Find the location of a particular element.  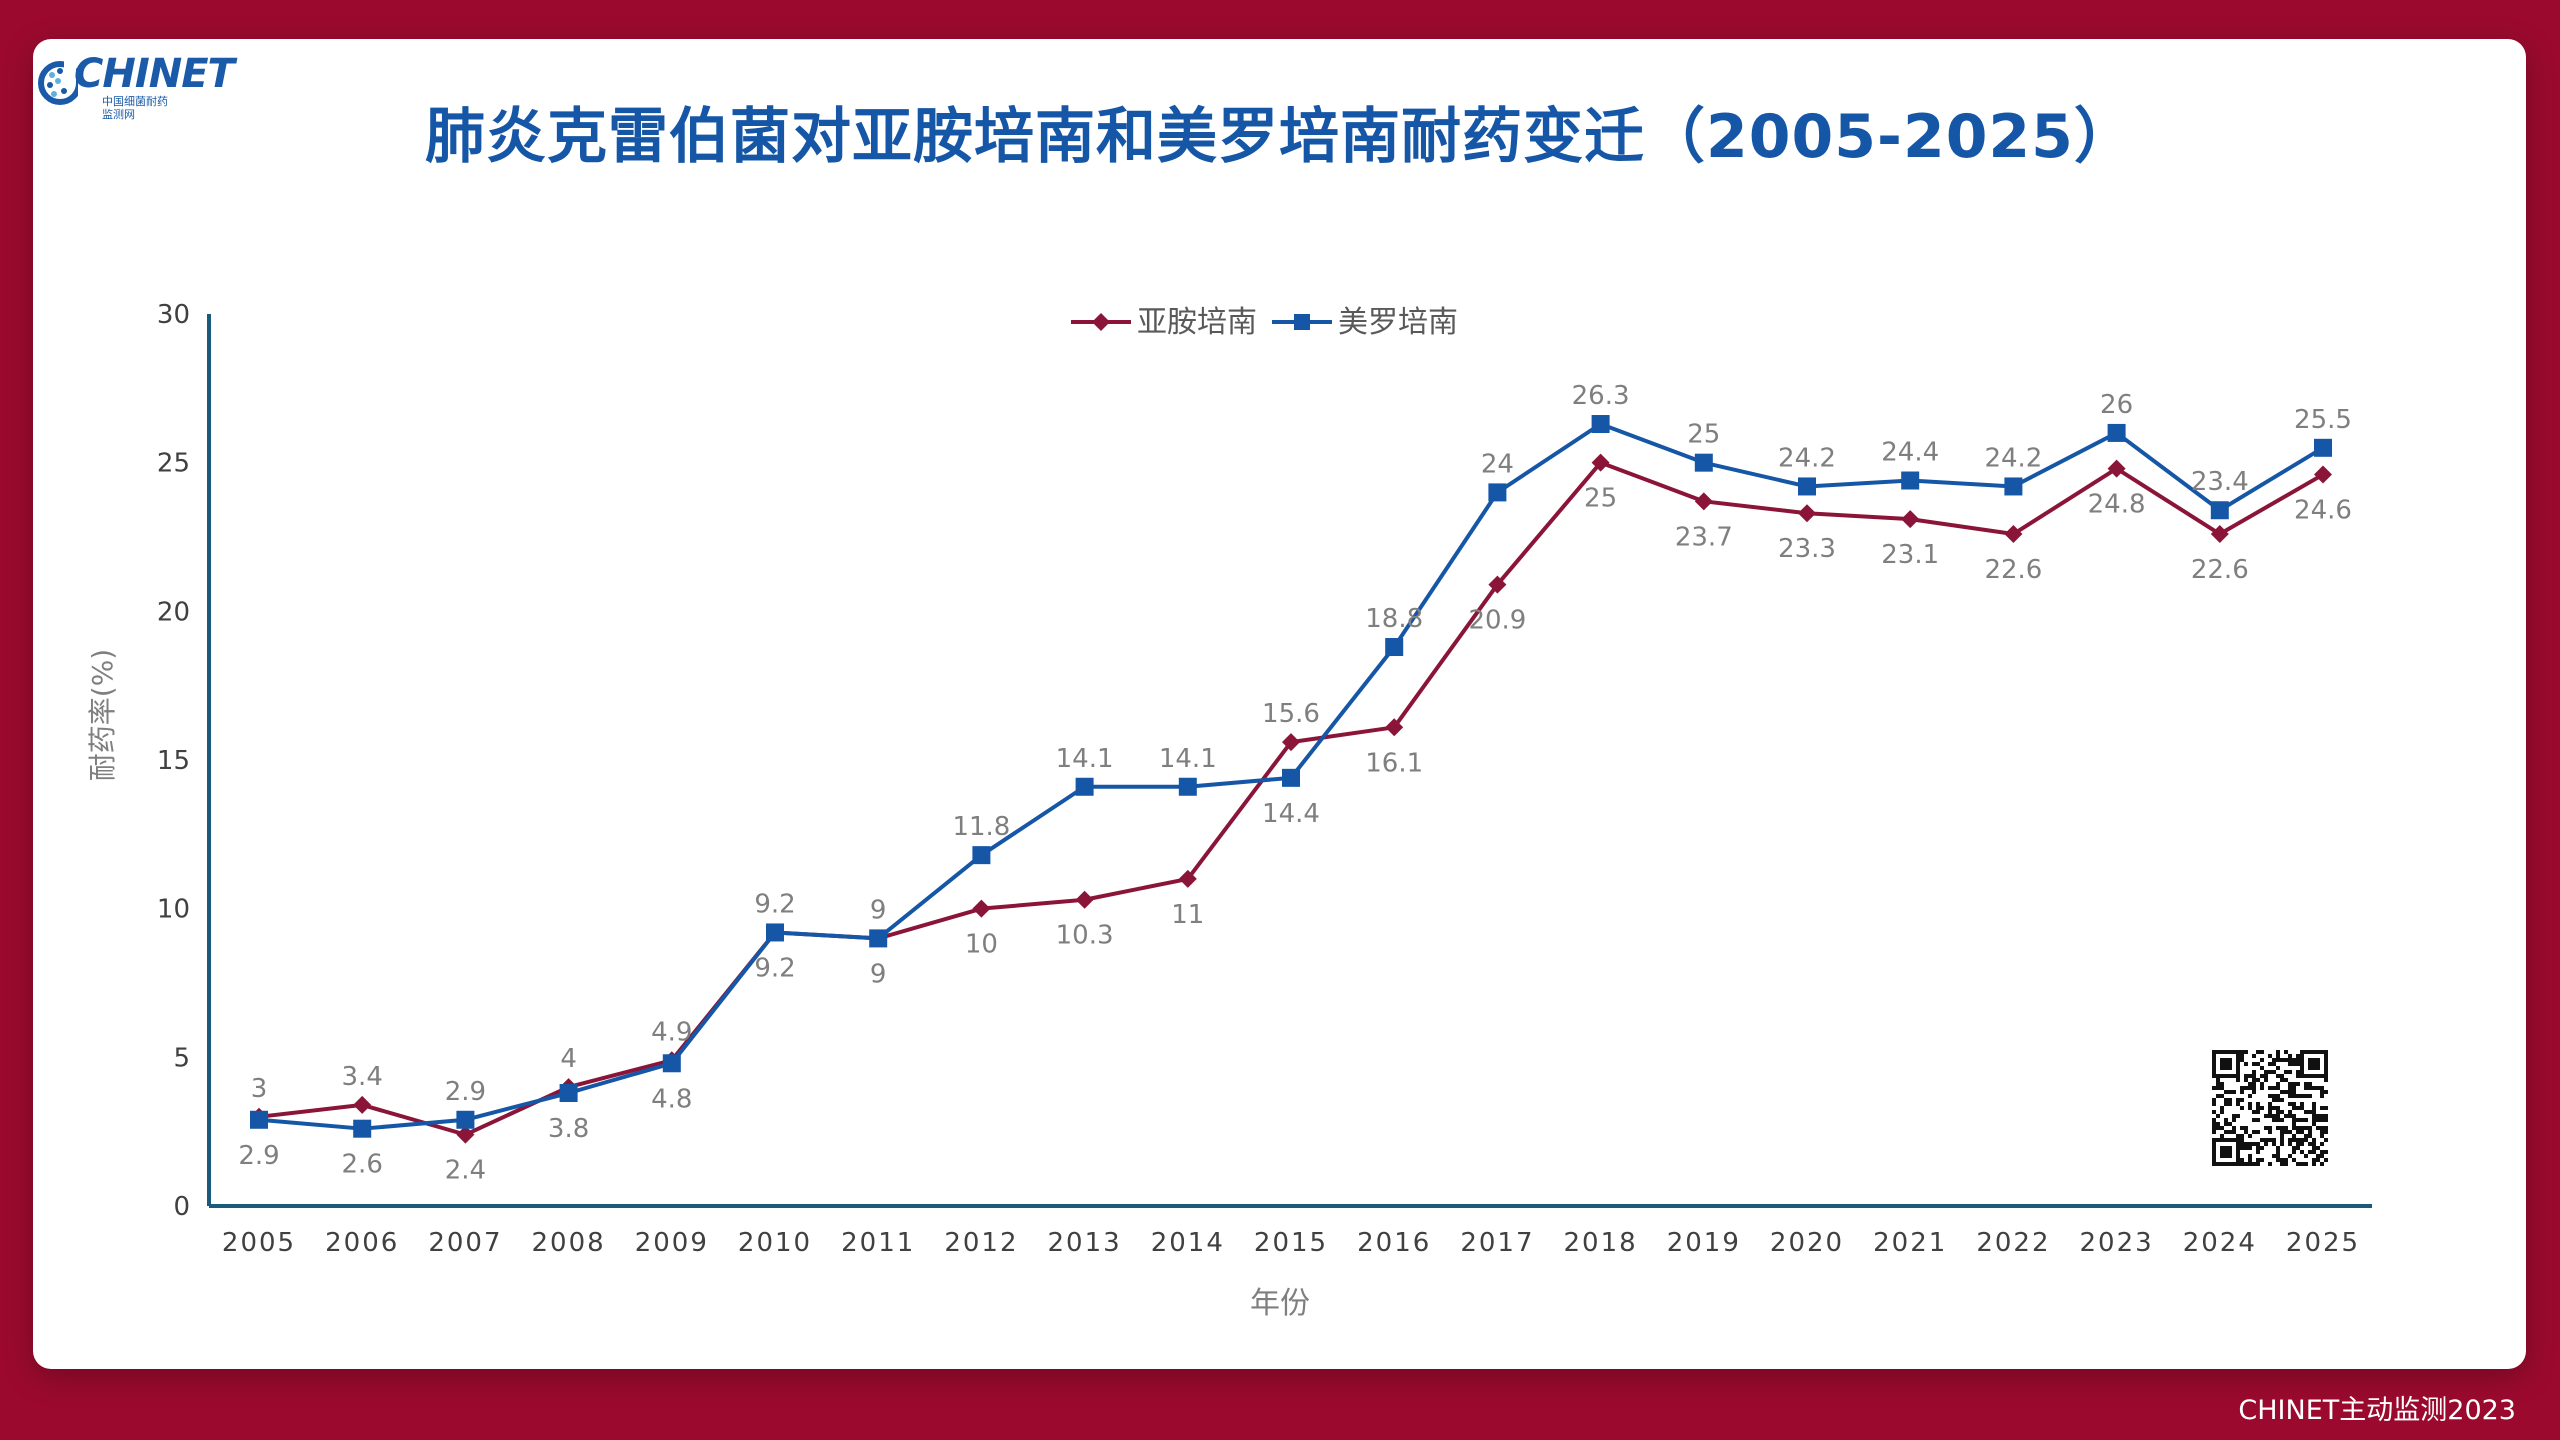

x-tick-label: 2019 is located at coordinates (1704, 1243).